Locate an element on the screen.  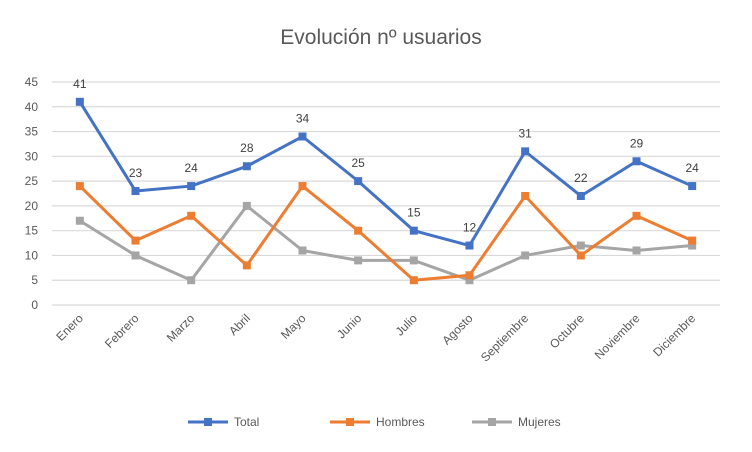
x-tick-label: Junio is located at coordinates (349, 326).